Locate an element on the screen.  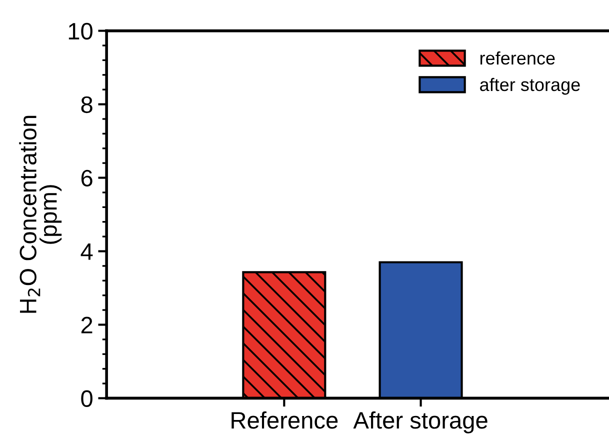
y-tick-label: 0 is located at coordinates (86, 398).